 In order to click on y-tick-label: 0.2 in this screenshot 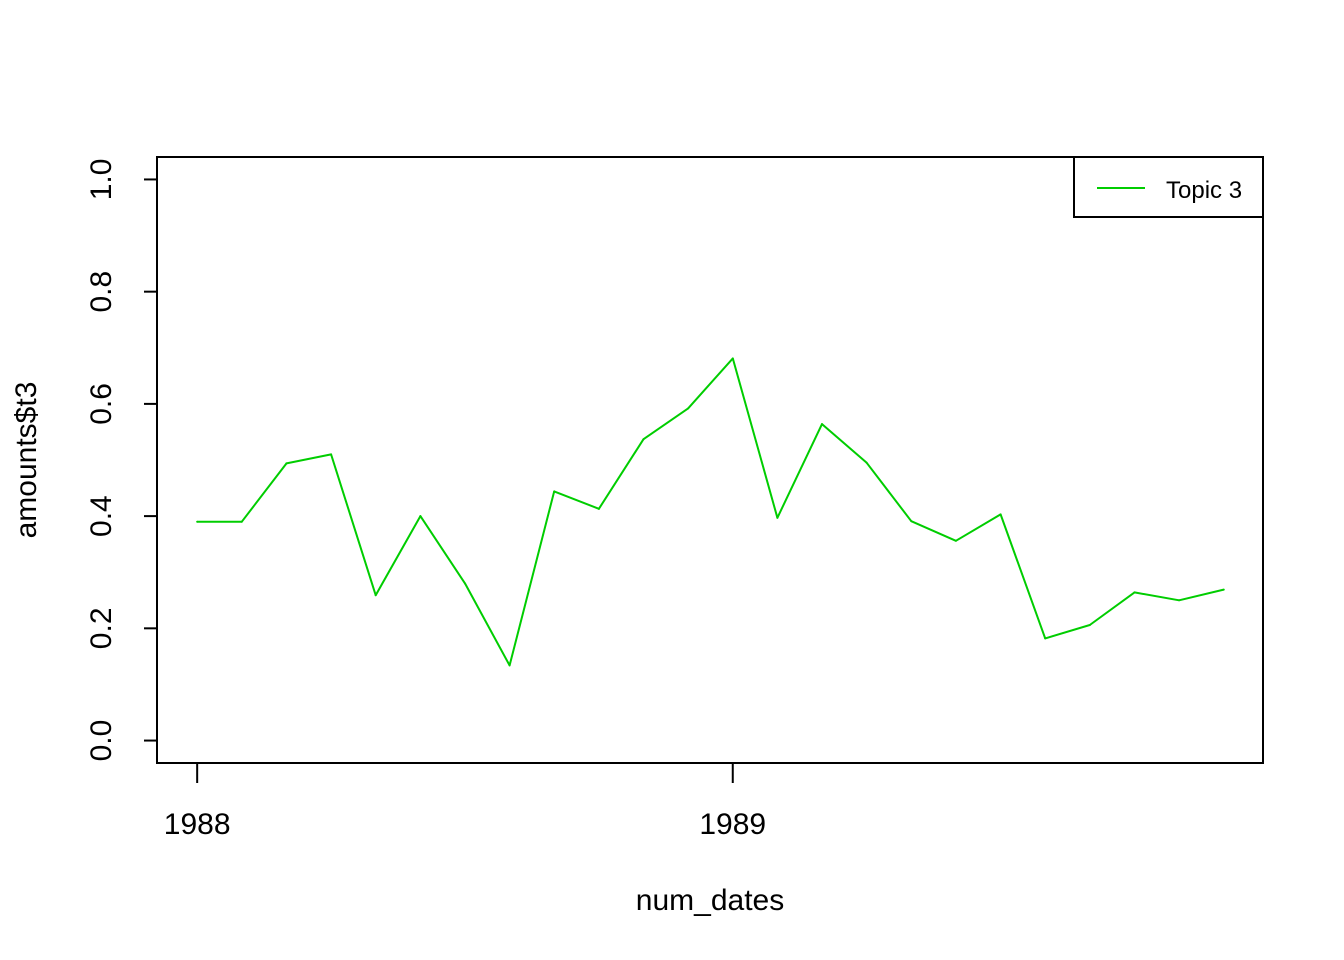, I will do `click(101, 628)`.